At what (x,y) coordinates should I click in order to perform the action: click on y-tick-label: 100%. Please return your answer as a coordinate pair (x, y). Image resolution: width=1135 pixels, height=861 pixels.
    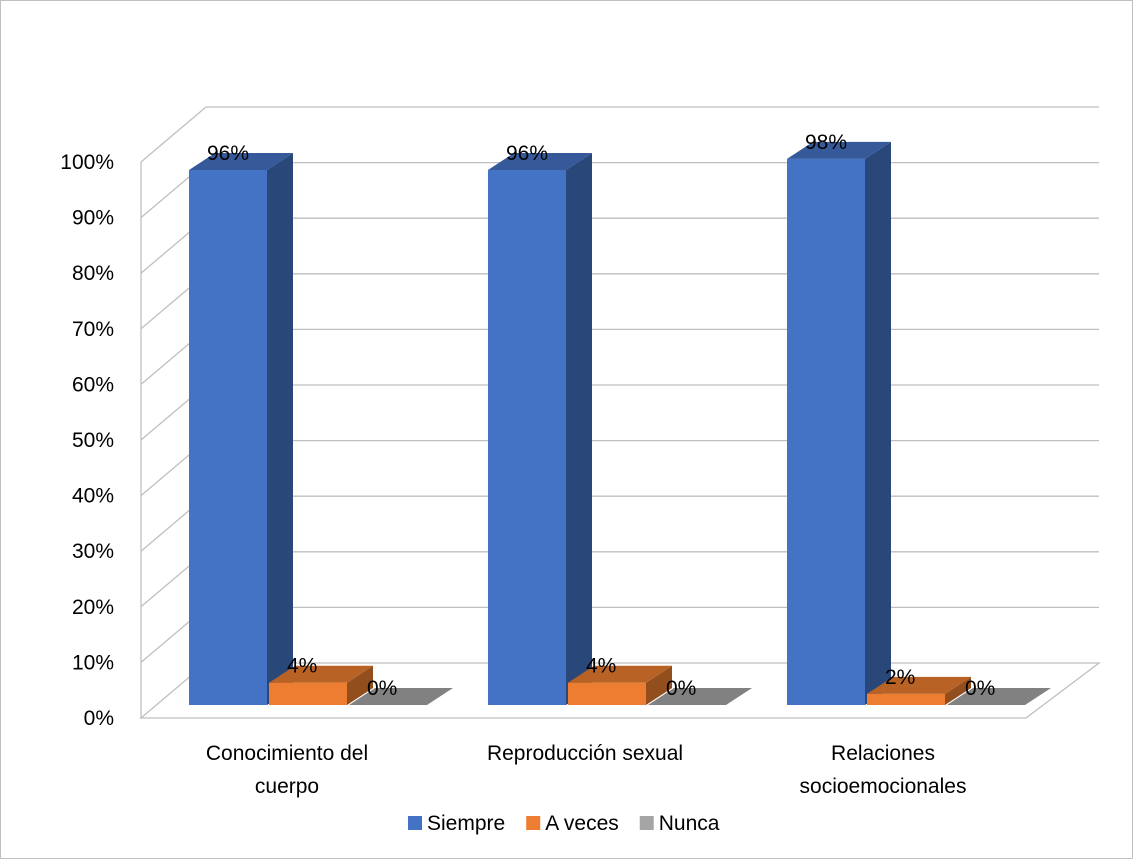
    Looking at the image, I should click on (87, 162).